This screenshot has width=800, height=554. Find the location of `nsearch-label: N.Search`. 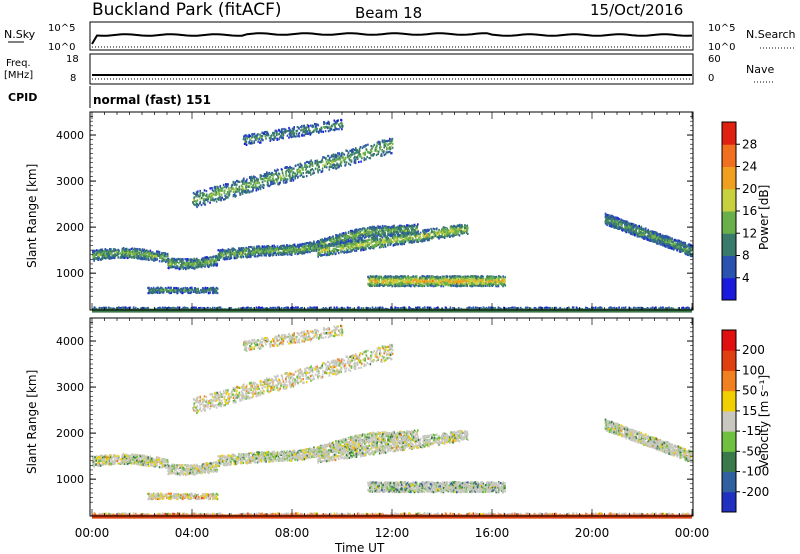

nsearch-label: N.Search is located at coordinates (771, 34).